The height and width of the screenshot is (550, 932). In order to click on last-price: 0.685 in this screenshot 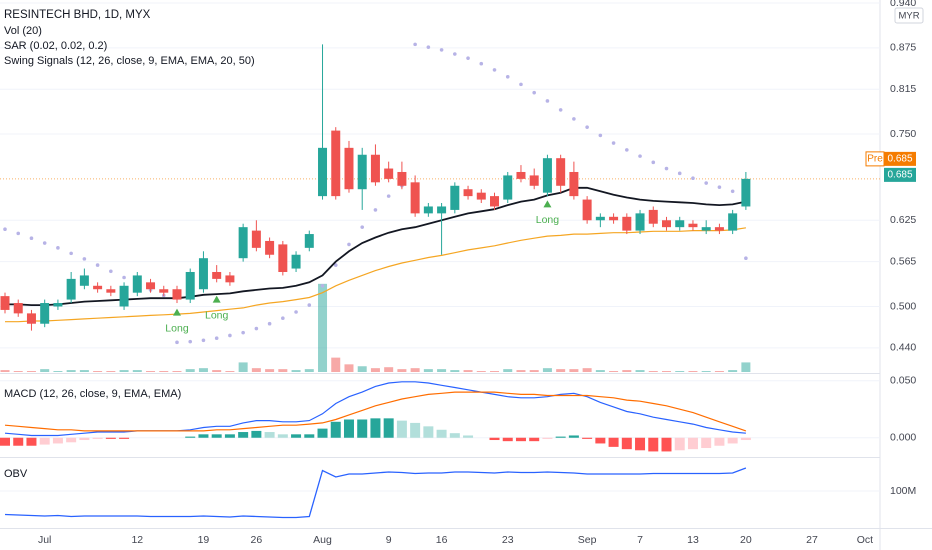, I will do `click(899, 175)`.